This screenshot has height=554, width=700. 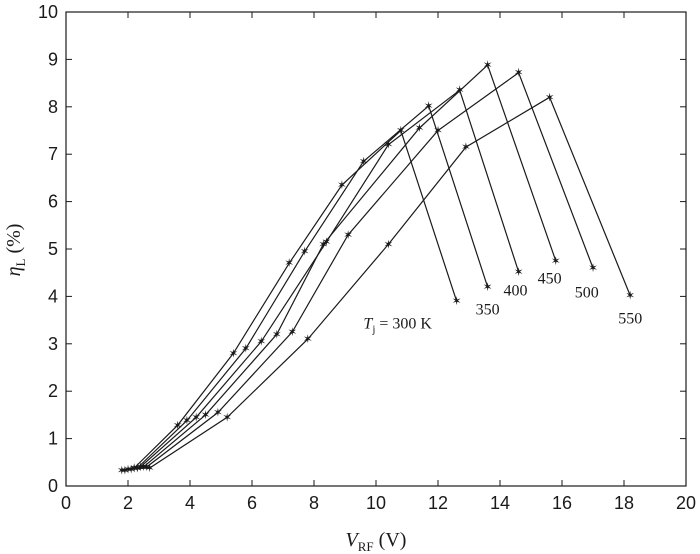 What do you see at coordinates (15, 250) in the screenshot?
I see `y-axis-label: ηL (%)` at bounding box center [15, 250].